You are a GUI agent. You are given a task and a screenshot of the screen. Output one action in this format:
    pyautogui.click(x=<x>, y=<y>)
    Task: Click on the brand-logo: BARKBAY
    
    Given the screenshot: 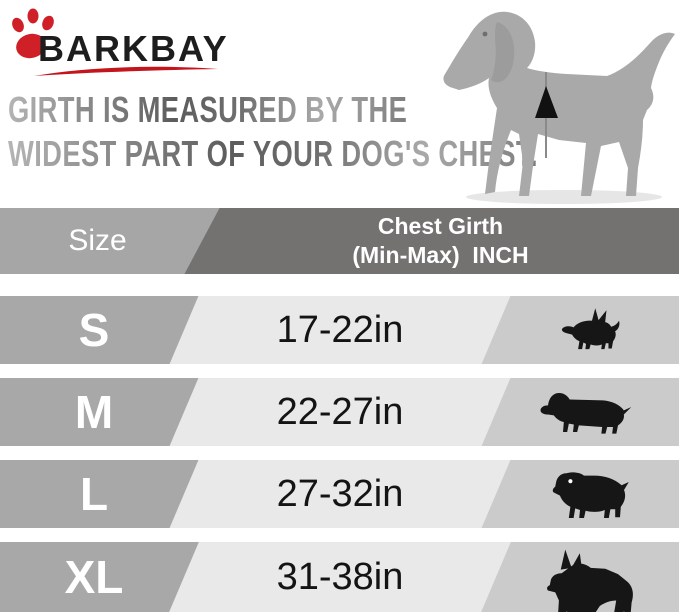 What is the action you would take?
    pyautogui.click(x=126, y=46)
    